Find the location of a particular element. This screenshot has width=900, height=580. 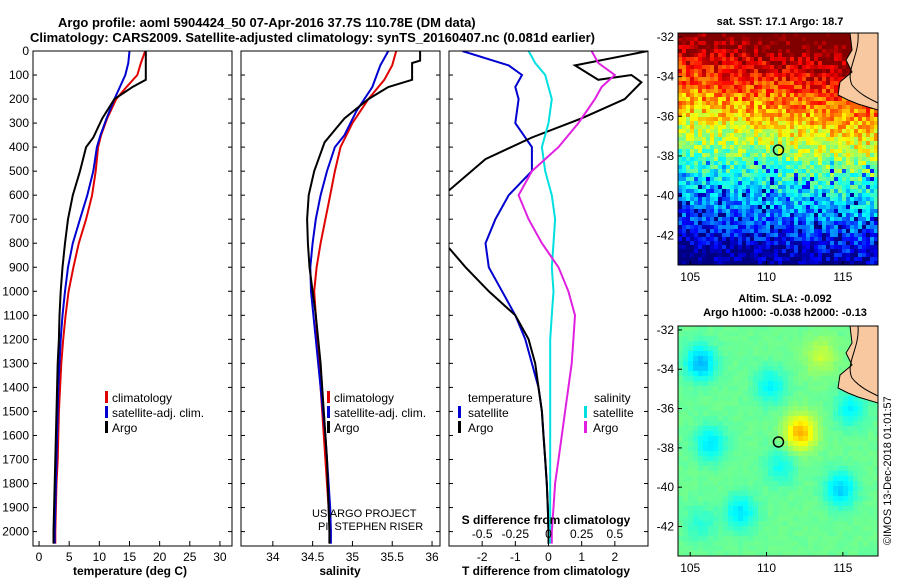

depth-tick-label: 300 is located at coordinates (19, 123).